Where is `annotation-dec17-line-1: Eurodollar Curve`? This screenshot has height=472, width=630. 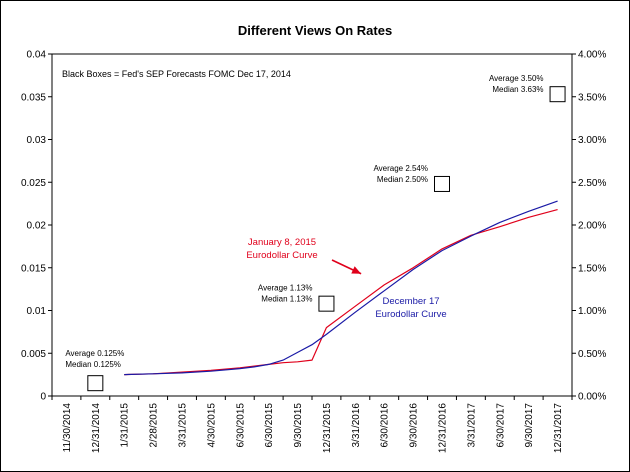
annotation-dec17-line-1: Eurodollar Curve is located at coordinates (410, 314).